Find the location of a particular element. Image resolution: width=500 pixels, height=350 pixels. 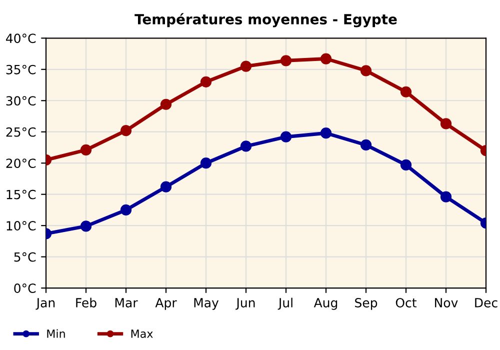

y-tick-label: 20°C is located at coordinates (21, 163).